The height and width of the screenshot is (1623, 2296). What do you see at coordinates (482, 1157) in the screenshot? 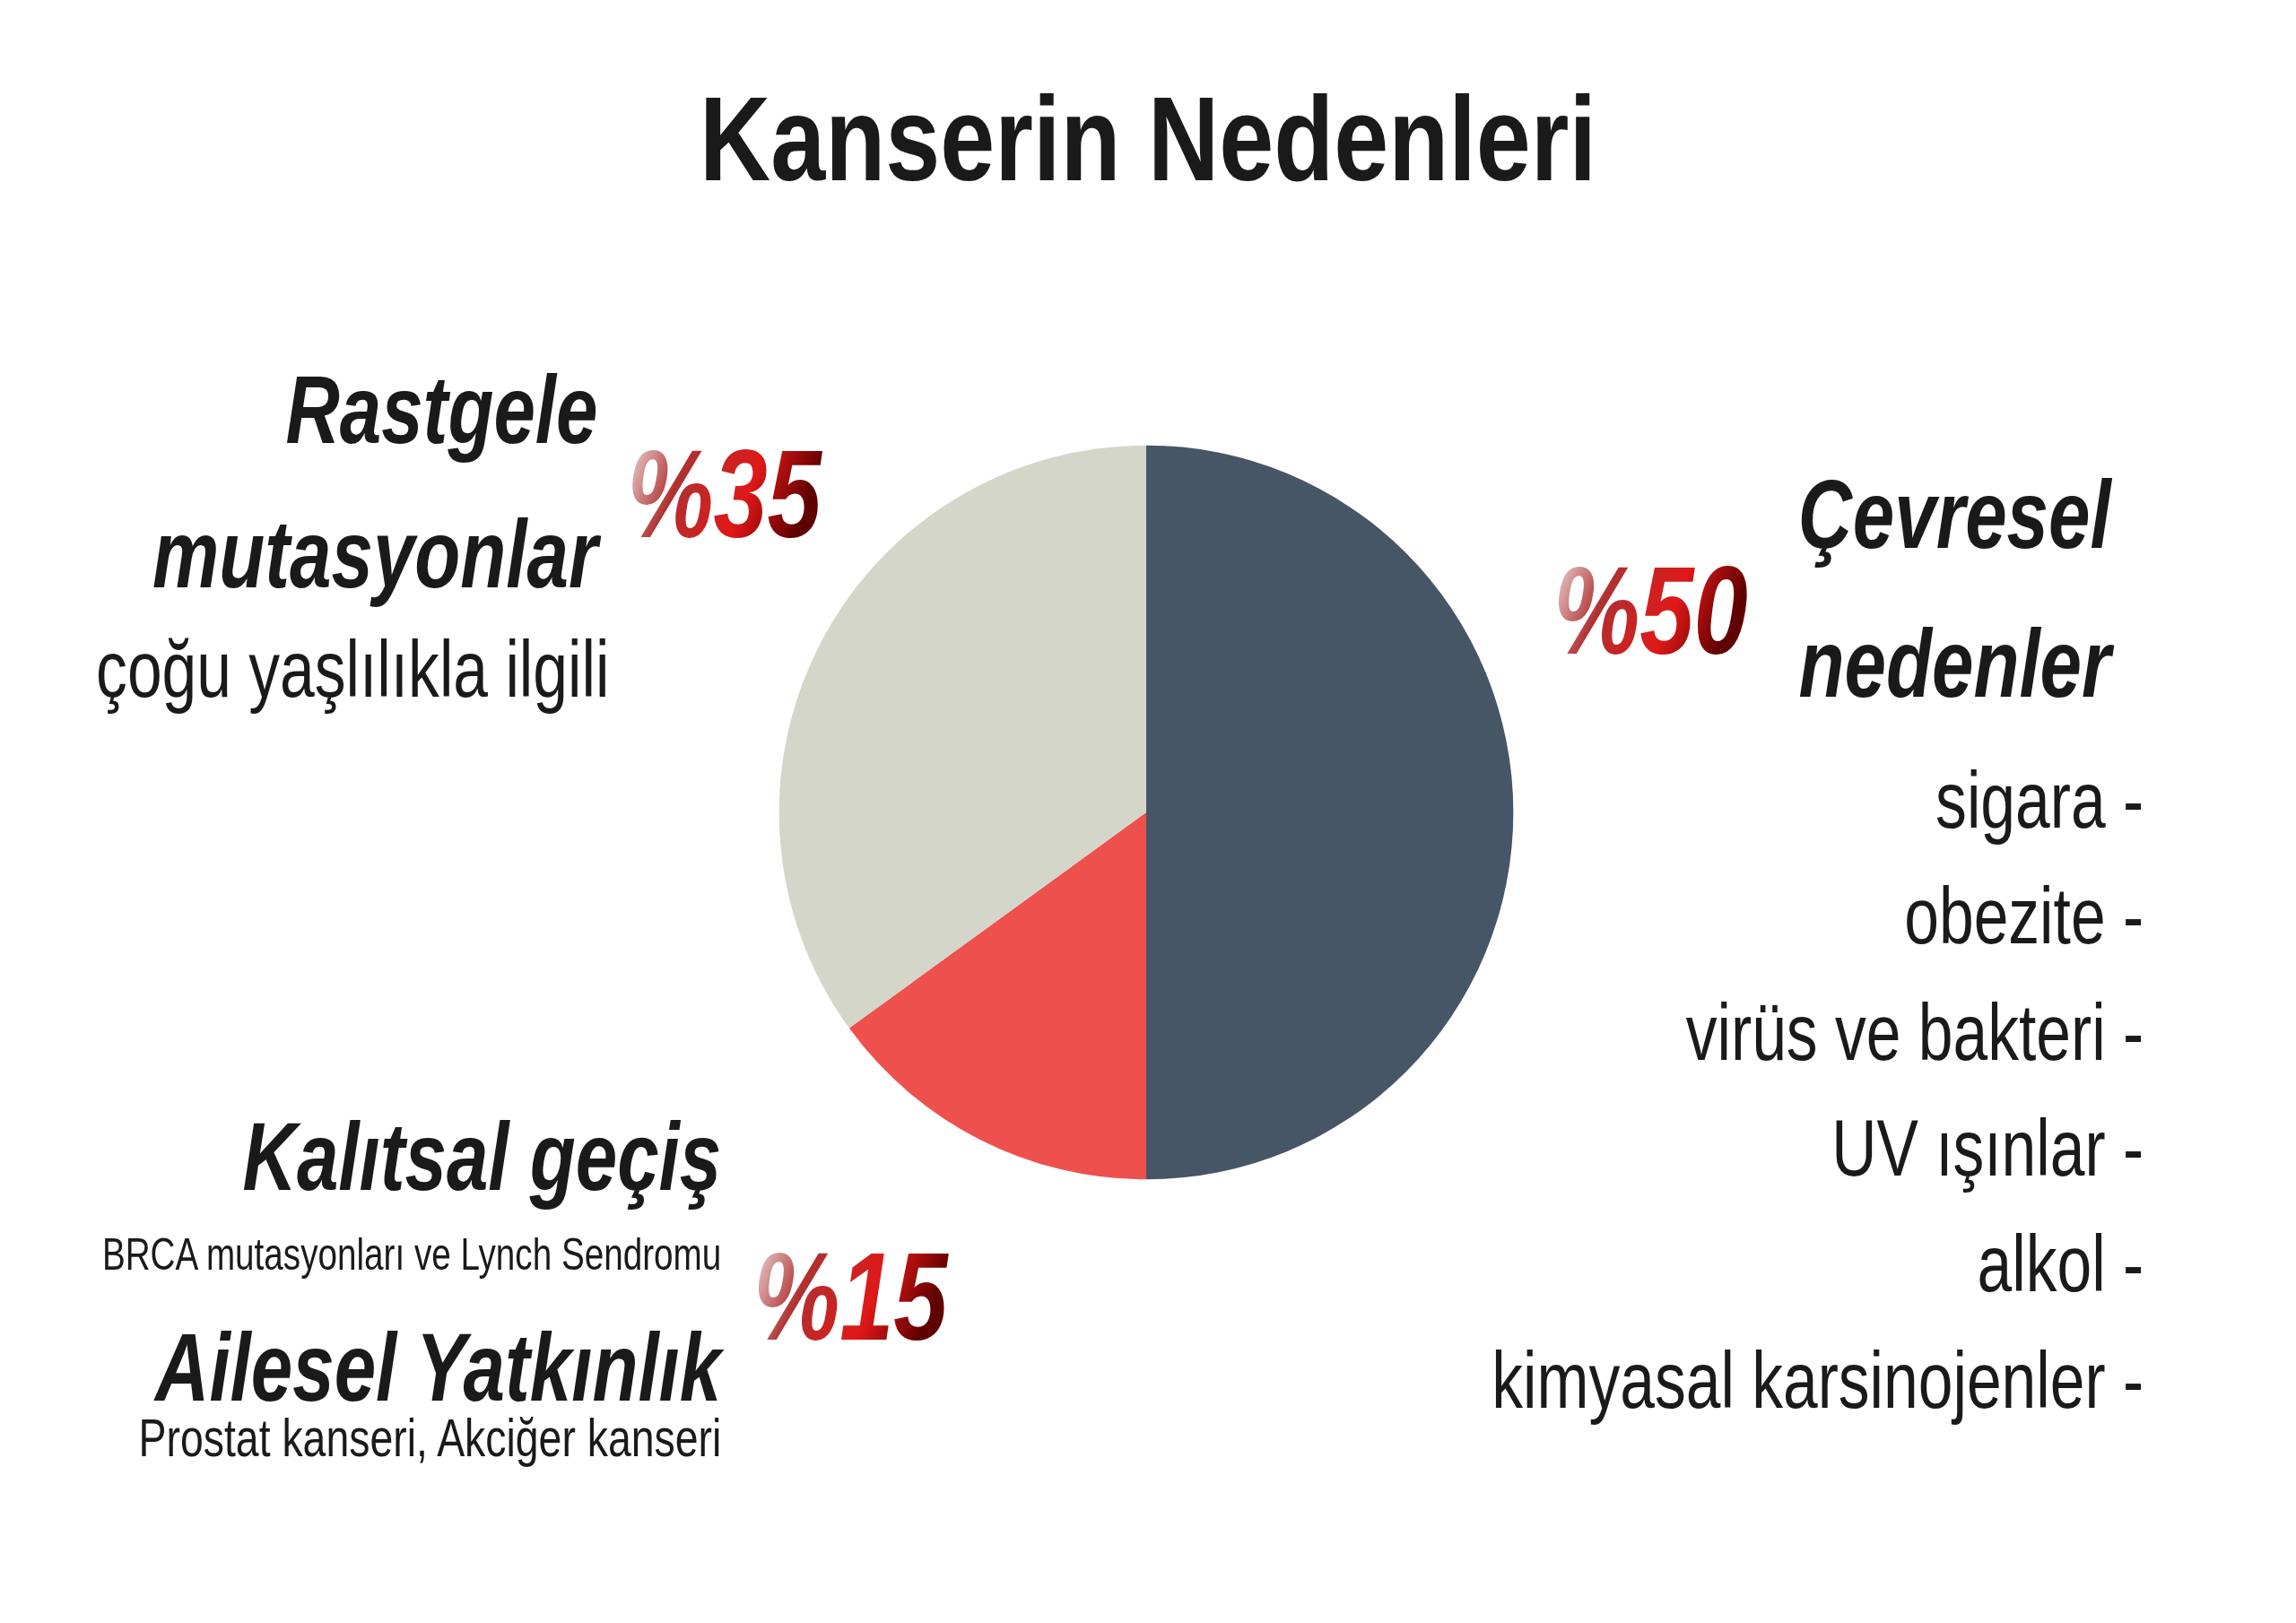
I see `slice-label: Kalıtsal geçiş` at bounding box center [482, 1157].